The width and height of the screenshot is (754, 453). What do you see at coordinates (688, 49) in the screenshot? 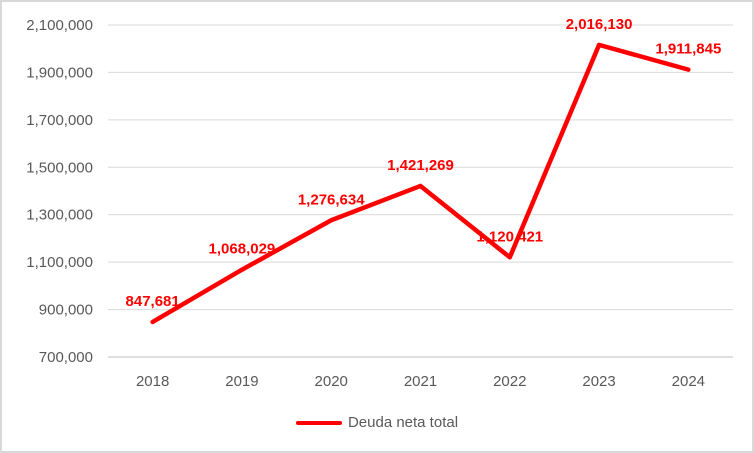
I see `data-label: 1,911,845` at bounding box center [688, 49].